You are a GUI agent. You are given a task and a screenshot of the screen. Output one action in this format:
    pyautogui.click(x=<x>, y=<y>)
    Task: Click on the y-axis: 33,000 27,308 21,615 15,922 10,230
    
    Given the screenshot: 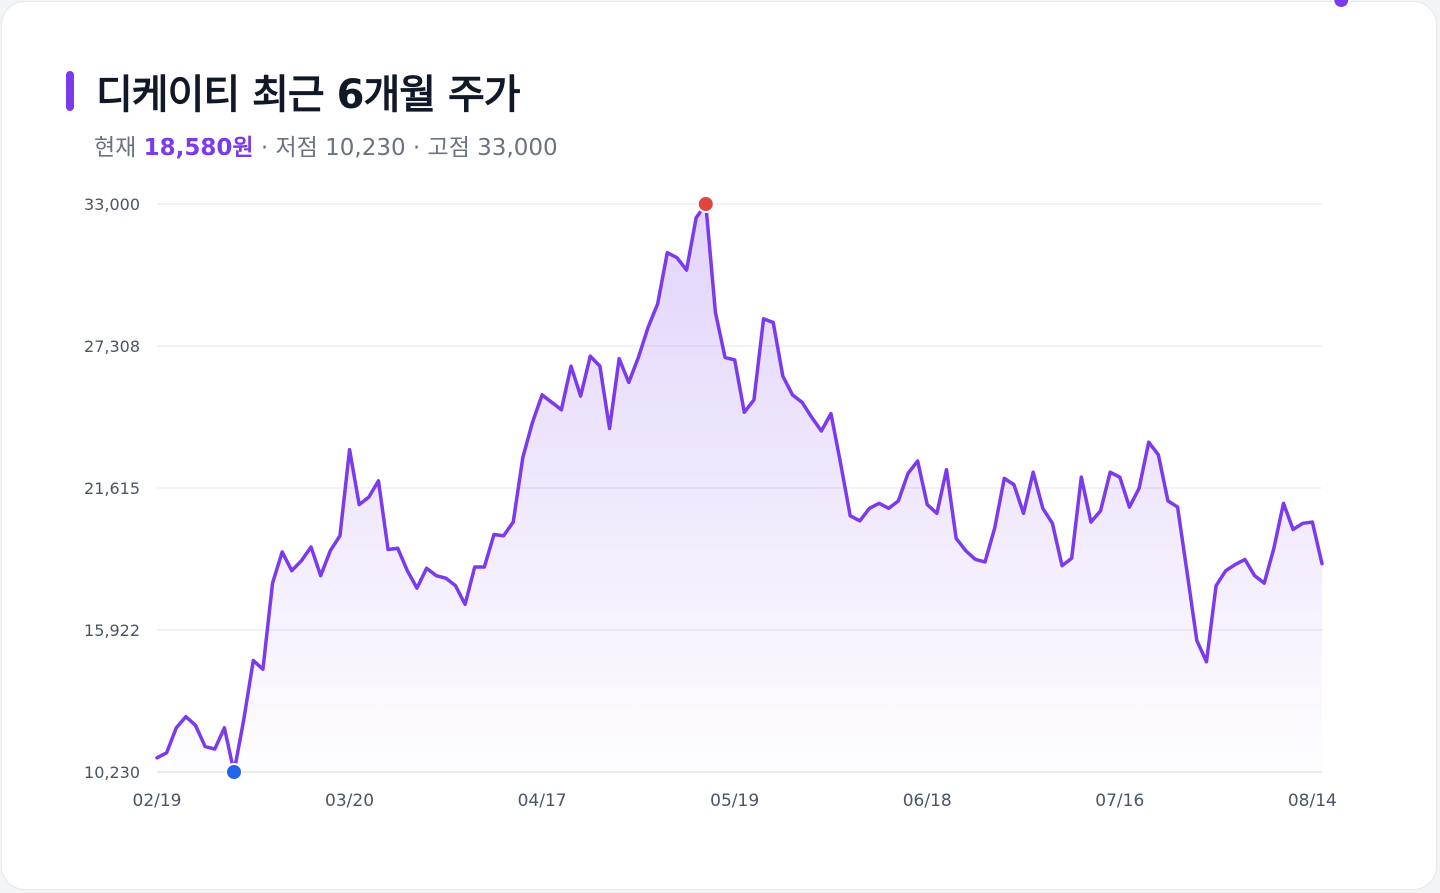 What is the action you would take?
    pyautogui.click(x=112, y=488)
    